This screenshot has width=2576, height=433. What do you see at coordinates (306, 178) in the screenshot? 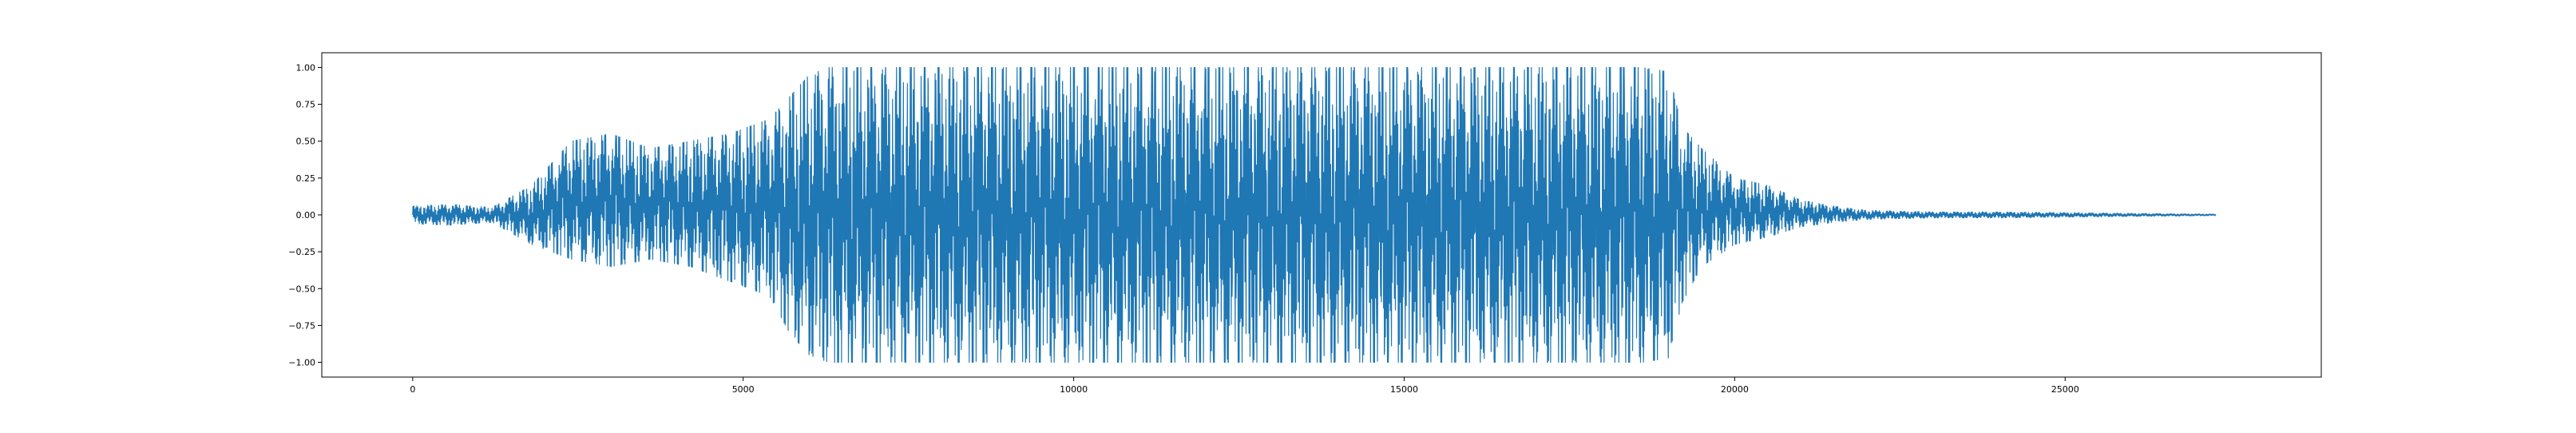
I see `y-tick-label: 0.25` at bounding box center [306, 178].